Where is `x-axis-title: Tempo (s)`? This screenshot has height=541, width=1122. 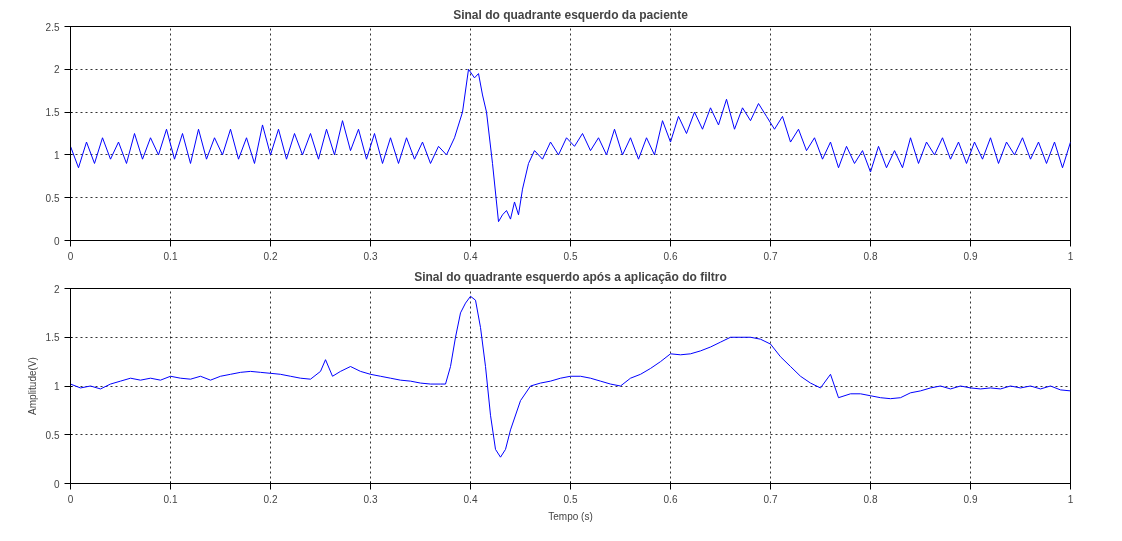 x-axis-title: Tempo (s) is located at coordinates (570, 516).